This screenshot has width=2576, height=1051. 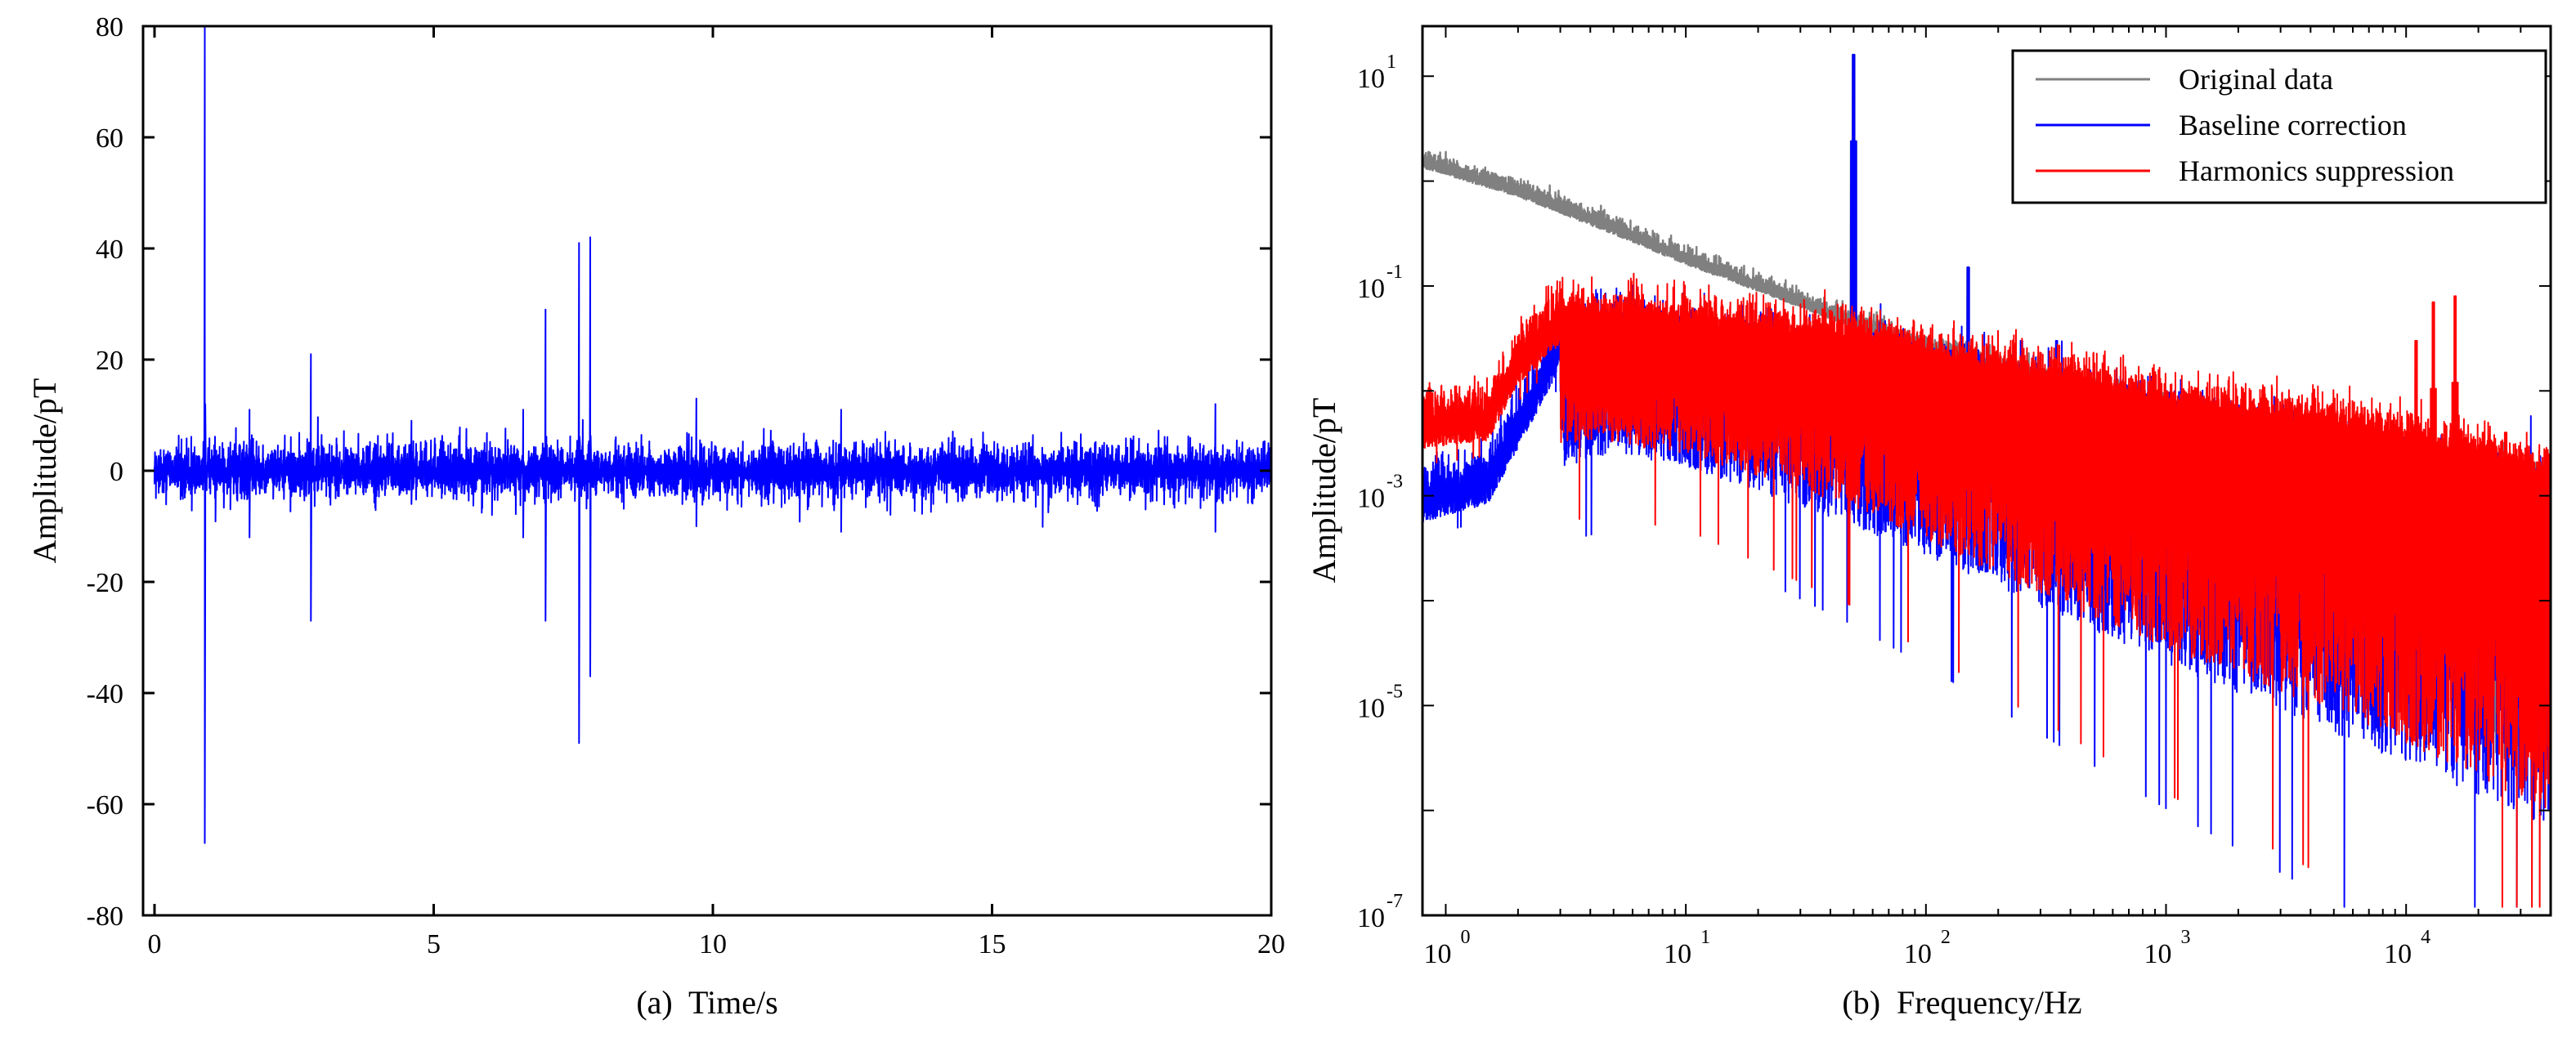 I want to click on legend-box, so click(x=2279, y=126).